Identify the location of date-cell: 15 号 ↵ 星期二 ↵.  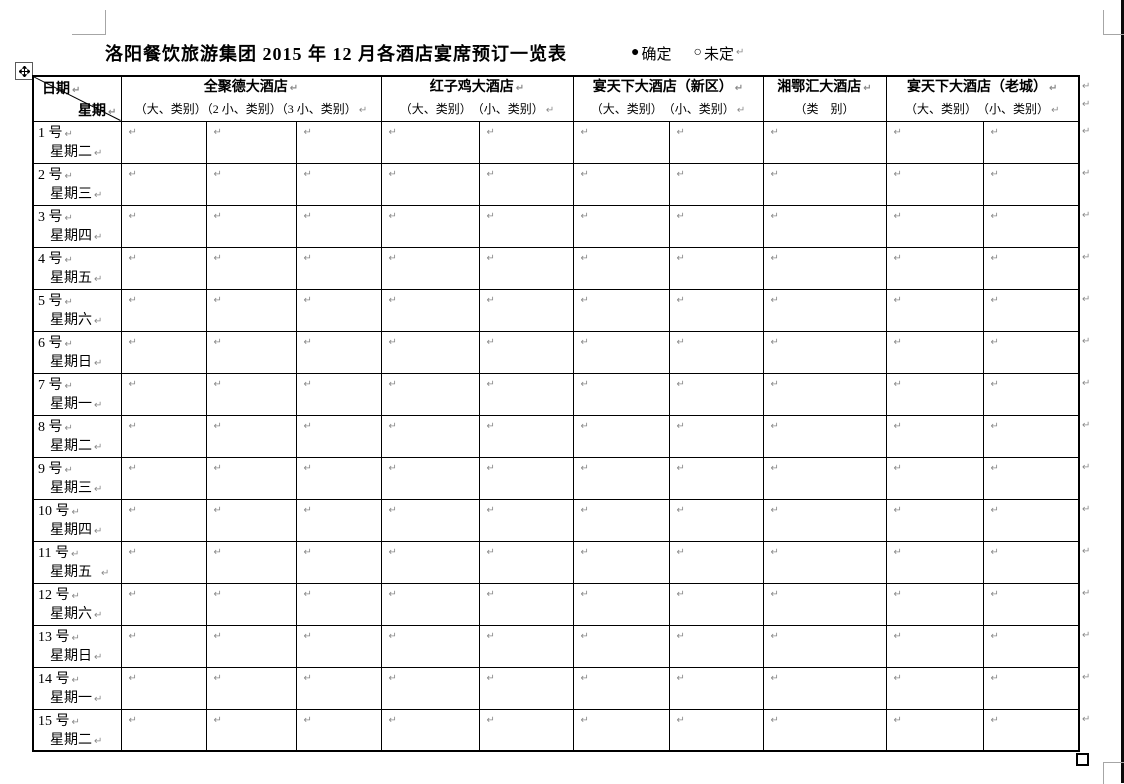
(77, 730).